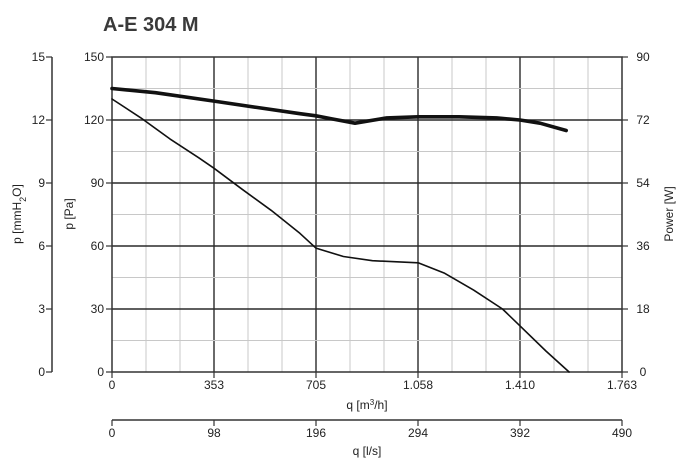 The width and height of the screenshot is (700, 471). I want to click on left-inner-ticks: 0 30 60 90 120 150, so click(98, 214).